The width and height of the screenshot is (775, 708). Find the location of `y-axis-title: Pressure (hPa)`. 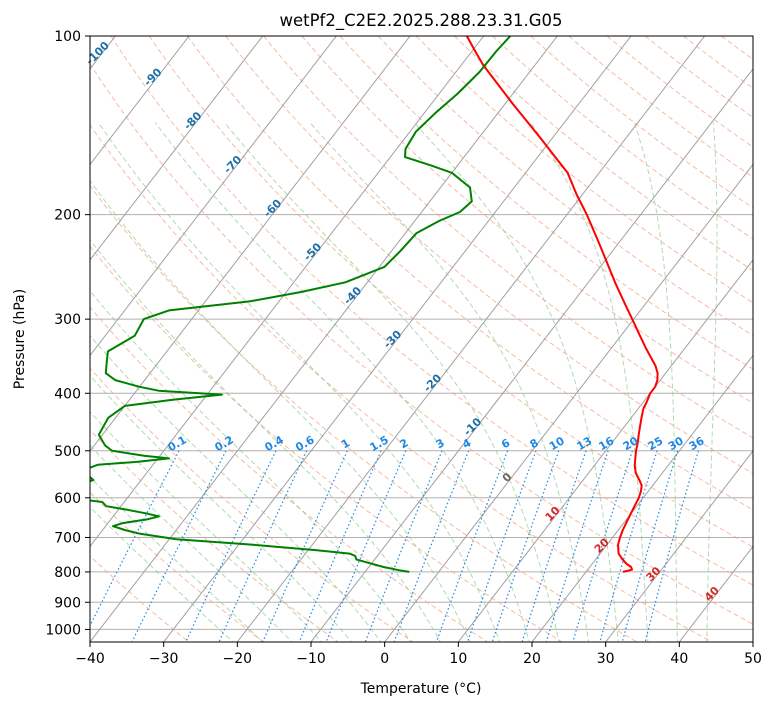

y-axis-title: Pressure (hPa) is located at coordinates (20, 339).